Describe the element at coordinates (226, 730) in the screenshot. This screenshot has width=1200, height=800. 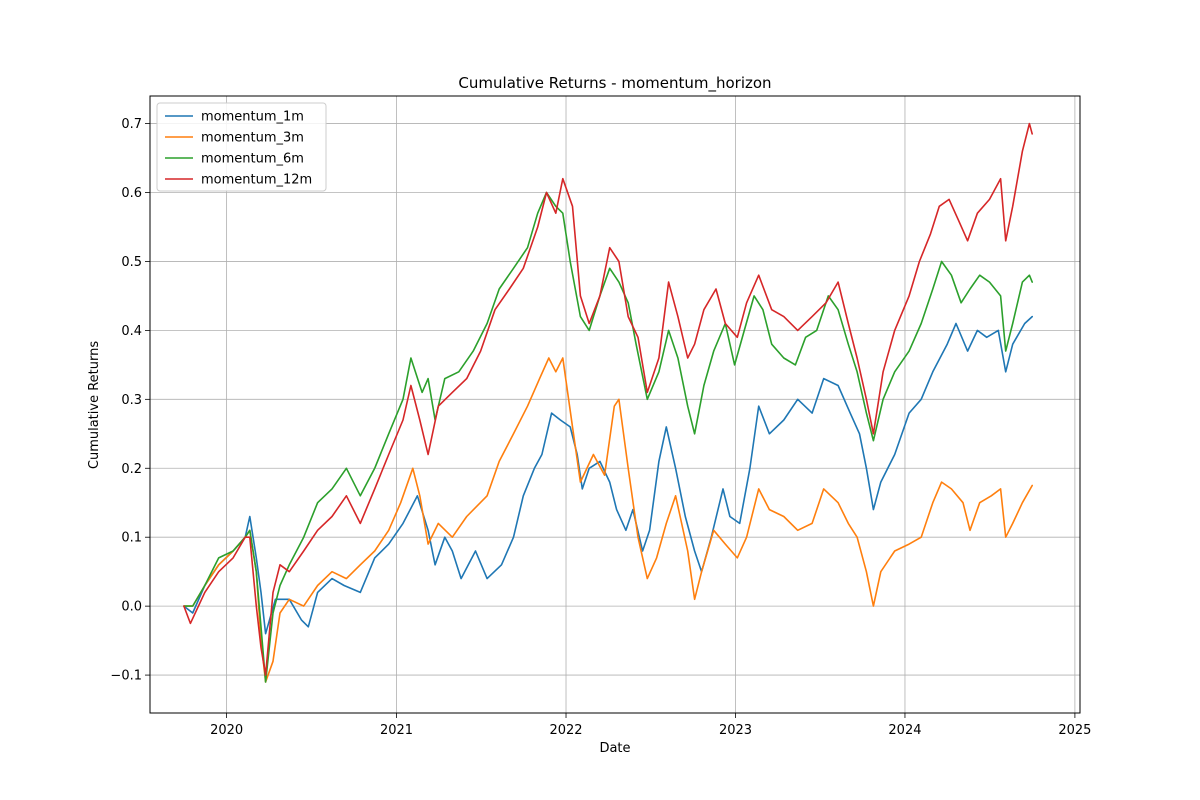
I see `x-tick-label: 2020` at that location.